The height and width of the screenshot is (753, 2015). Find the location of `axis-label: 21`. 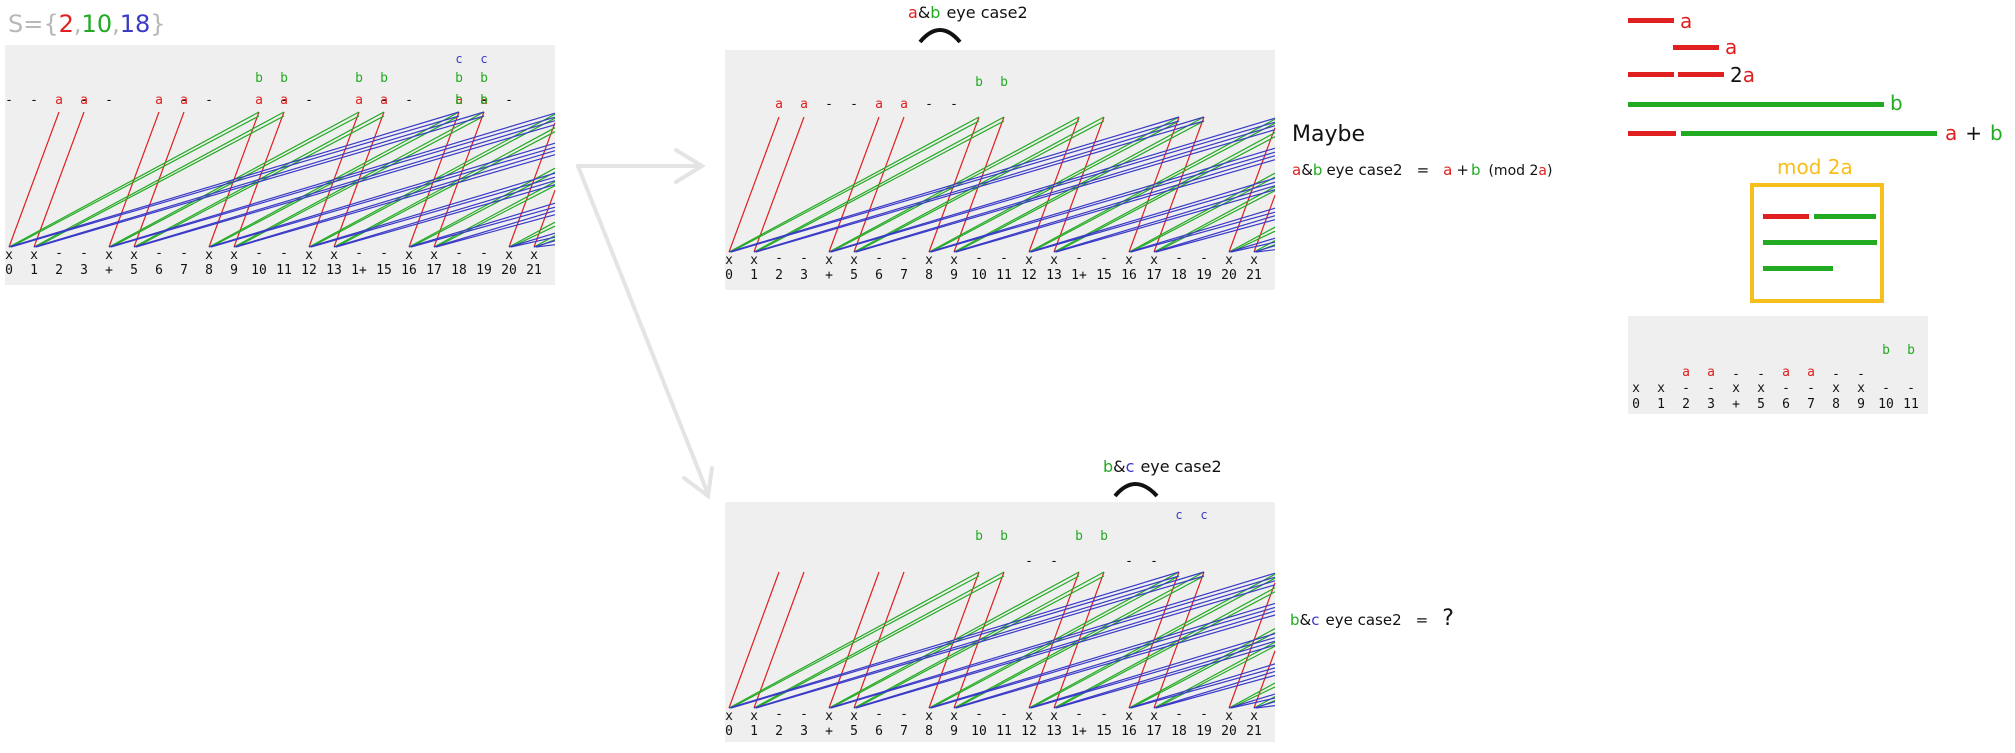

axis-label: 21 is located at coordinates (534, 270).